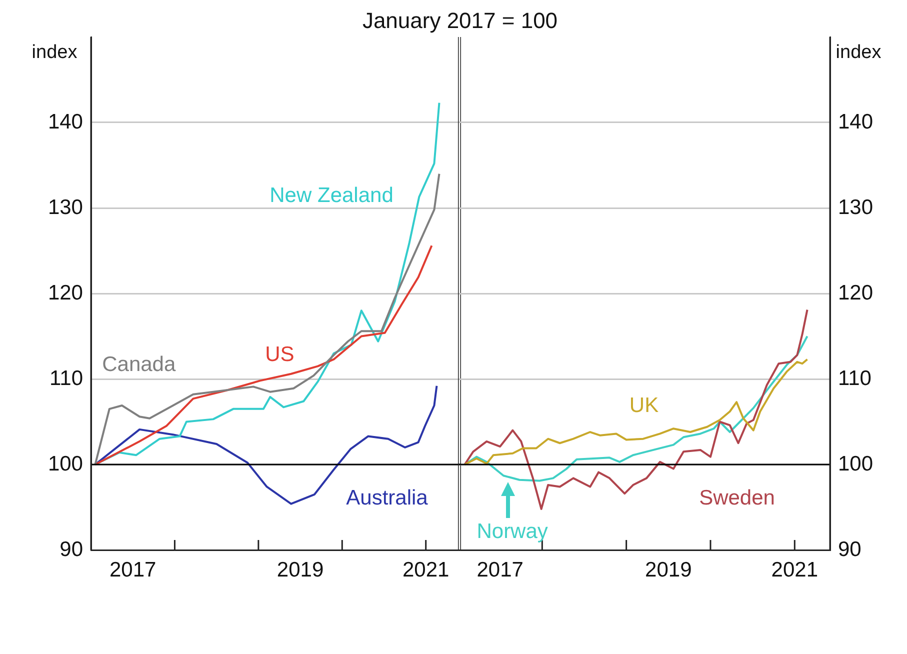 The image size is (907, 654). I want to click on series-label: Sweden, so click(737, 498).